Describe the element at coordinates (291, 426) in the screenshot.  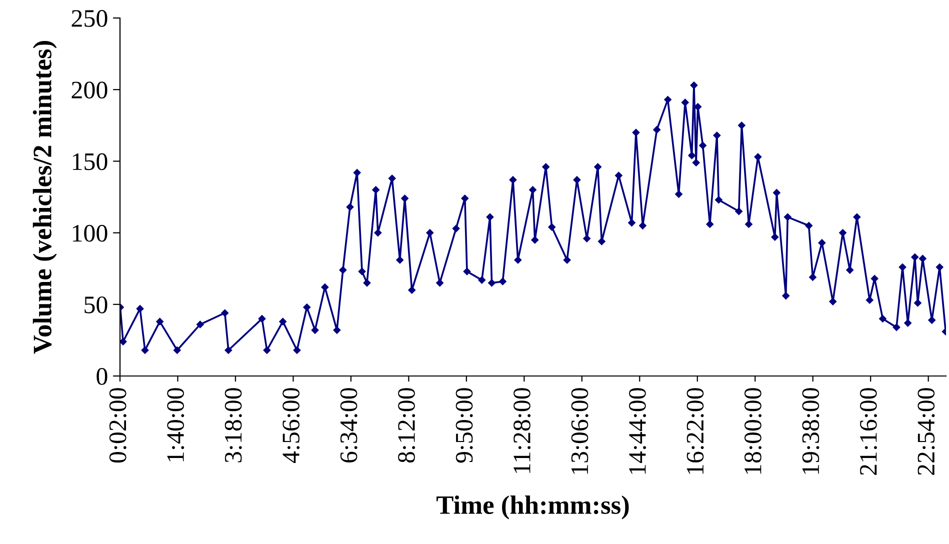
I see `x-tick-label: 4:56:00` at that location.